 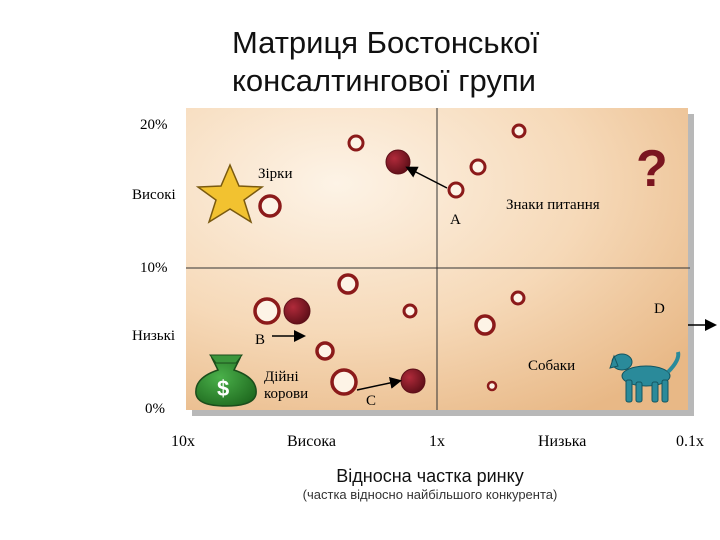 I want to click on y-zone-low: Низькі, so click(x=153, y=336).